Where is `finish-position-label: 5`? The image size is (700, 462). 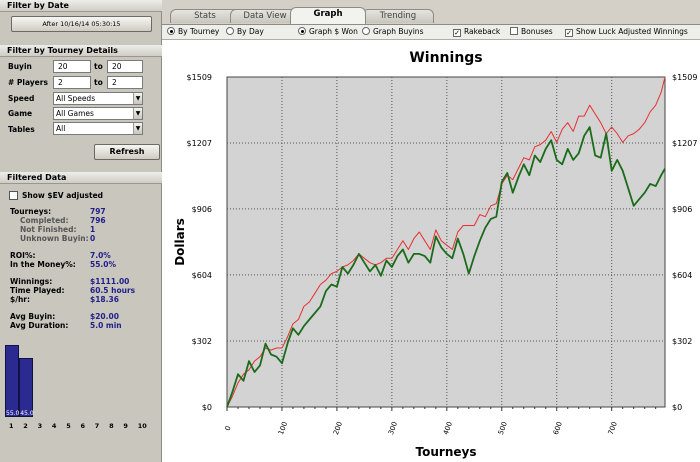 finish-position-label: 5 is located at coordinates (68, 426).